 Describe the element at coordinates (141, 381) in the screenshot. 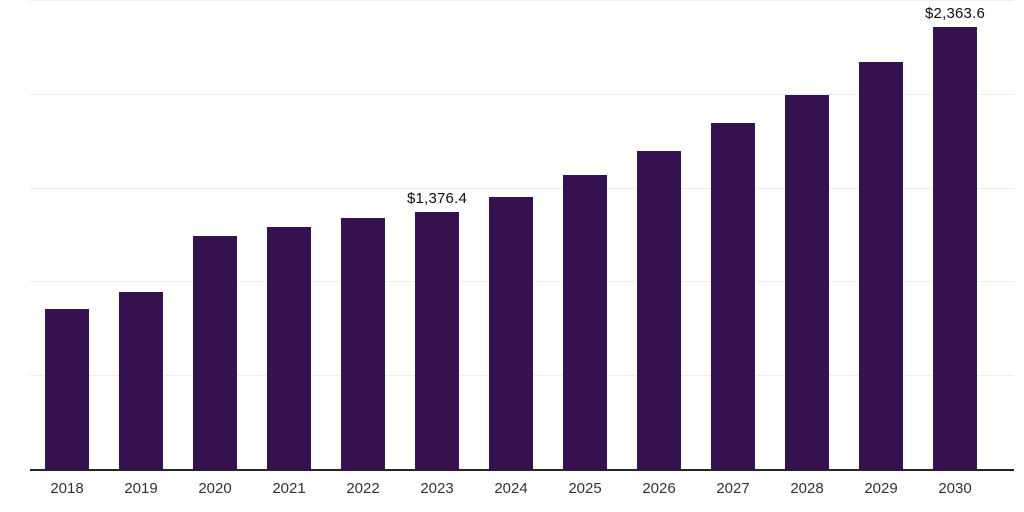

I see `bar-2019` at that location.